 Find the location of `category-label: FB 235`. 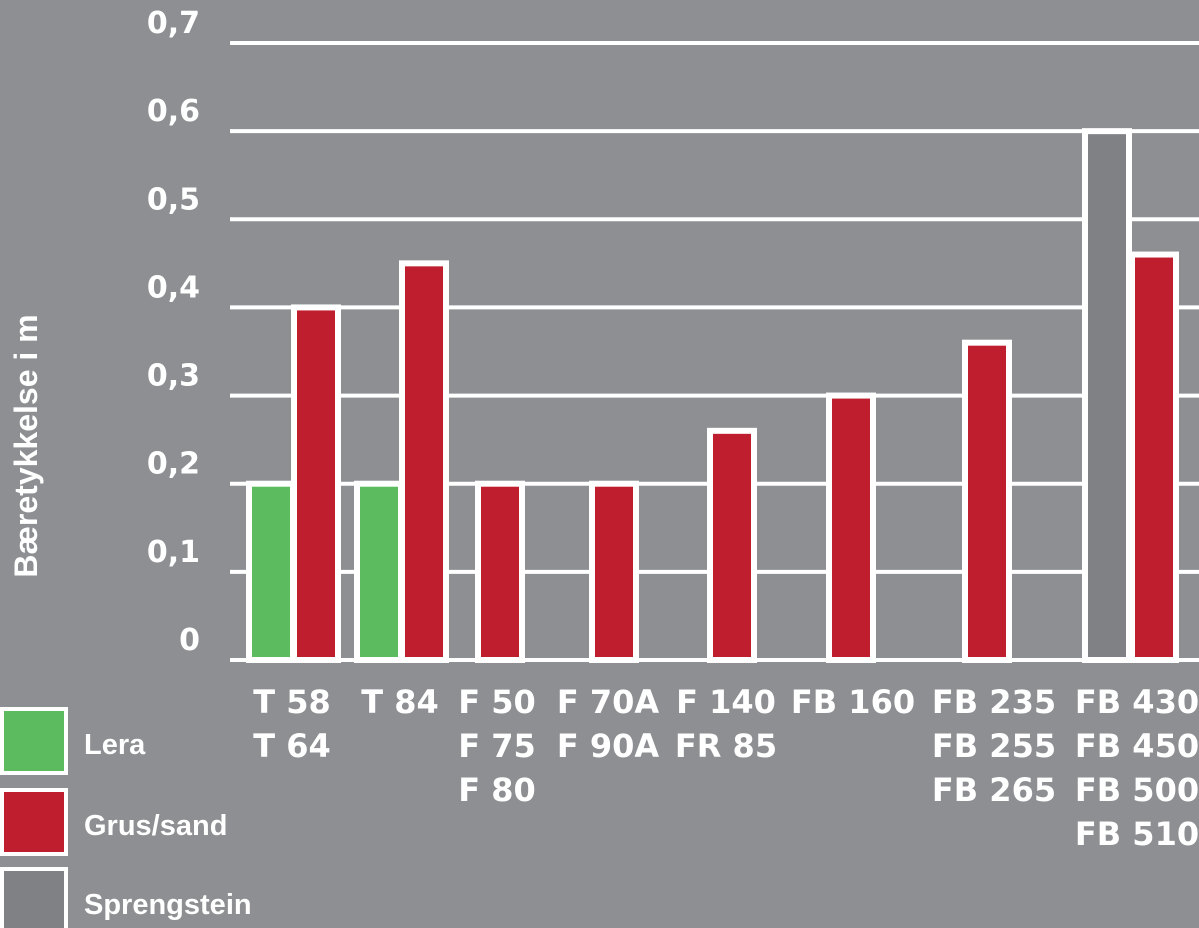

category-label: FB 235 is located at coordinates (994, 702).